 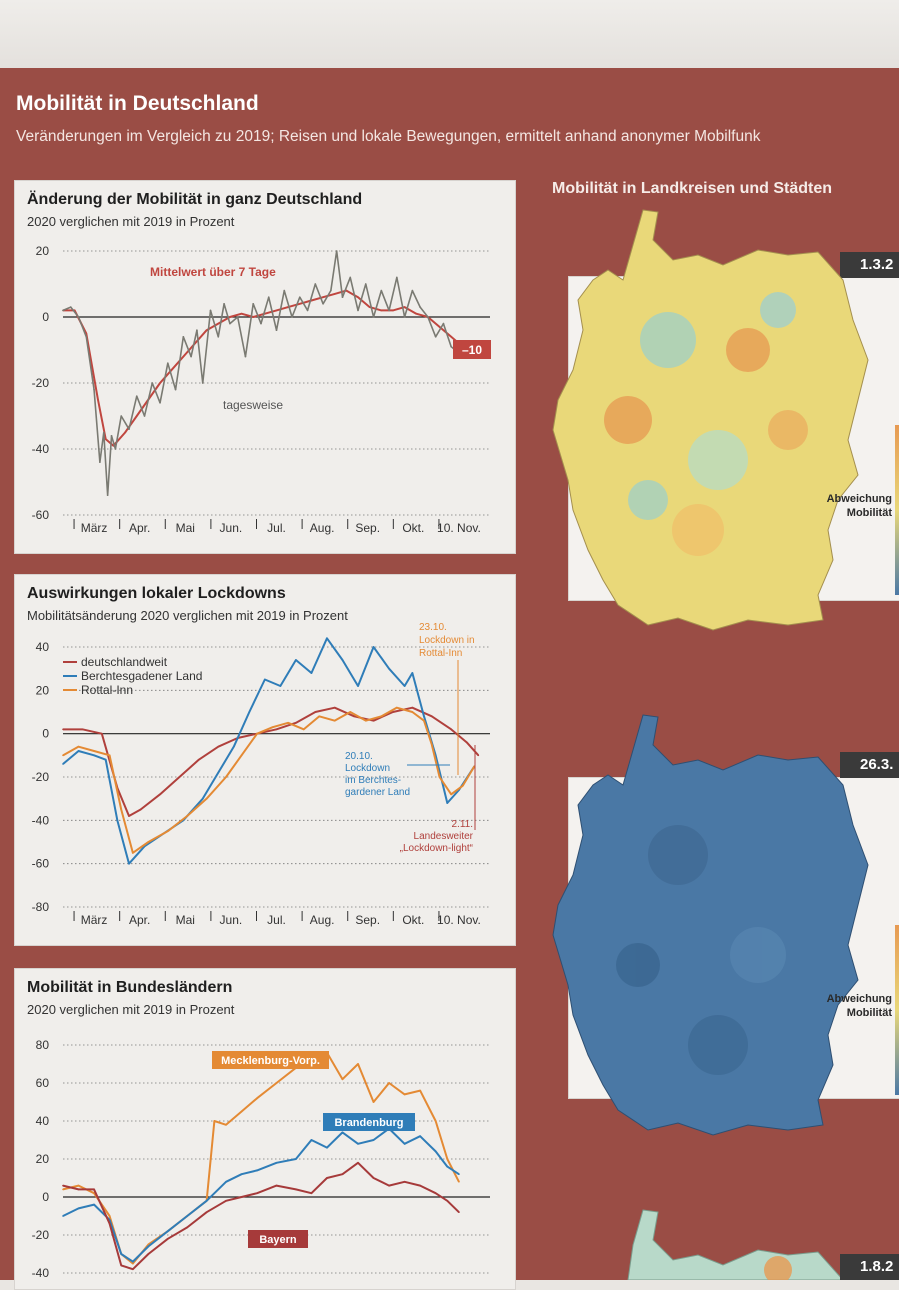 I want to click on y-tick-label: -40, so click(x=41, y=449).